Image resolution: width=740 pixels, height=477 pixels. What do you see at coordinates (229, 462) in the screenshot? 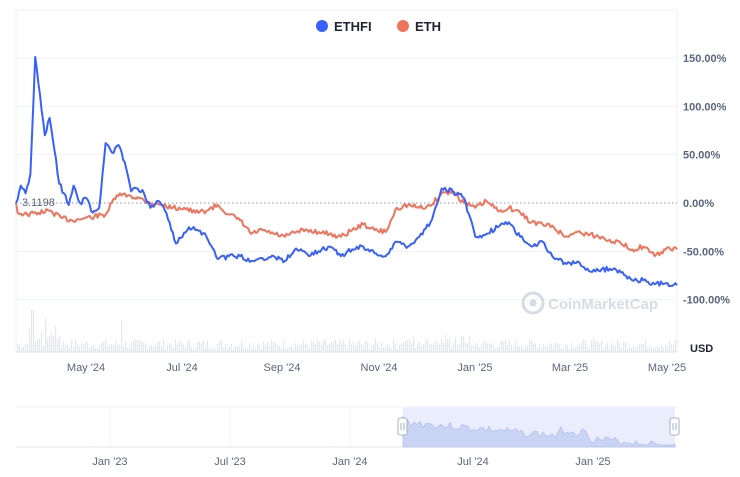
I see `navigator-label: Jul '23` at bounding box center [229, 462].